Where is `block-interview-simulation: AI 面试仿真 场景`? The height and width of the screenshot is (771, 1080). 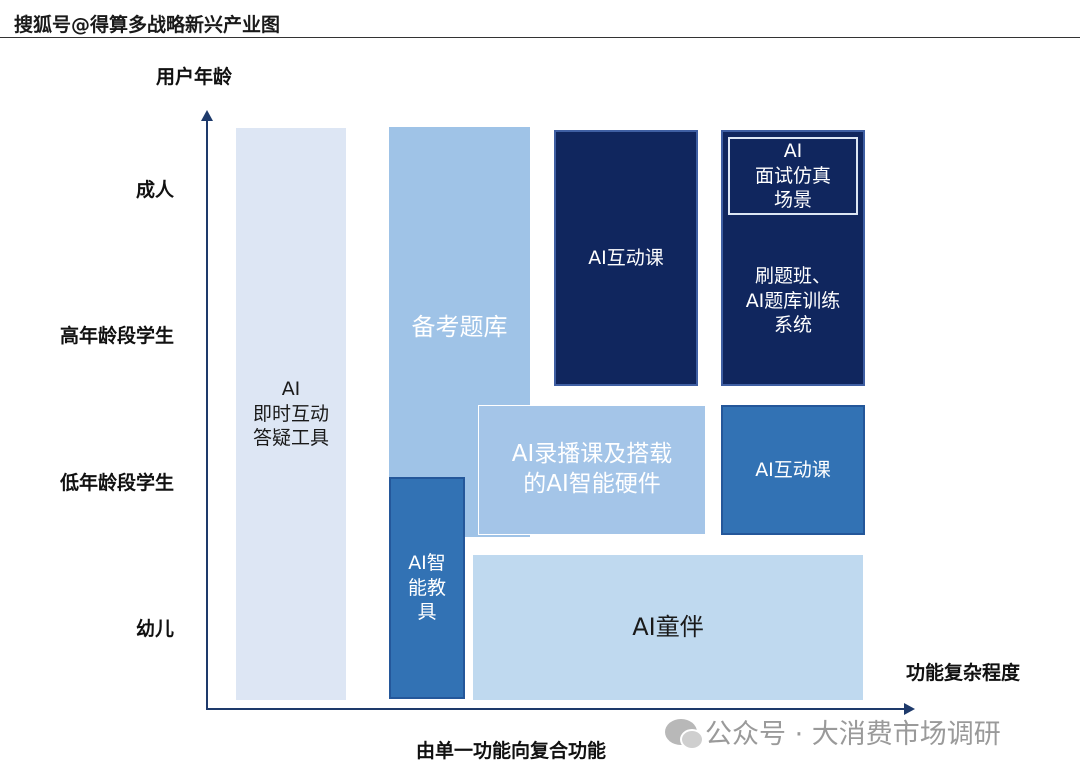 block-interview-simulation: AI 面试仿真 场景 is located at coordinates (793, 176).